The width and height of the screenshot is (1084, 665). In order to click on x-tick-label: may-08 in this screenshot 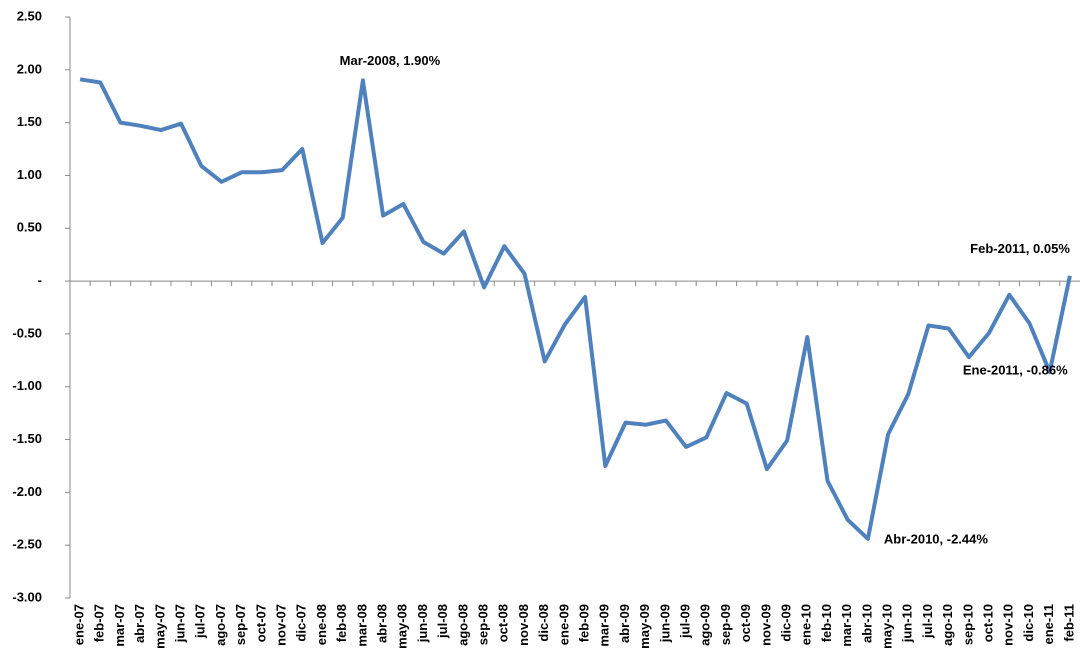, I will do `click(402, 626)`.